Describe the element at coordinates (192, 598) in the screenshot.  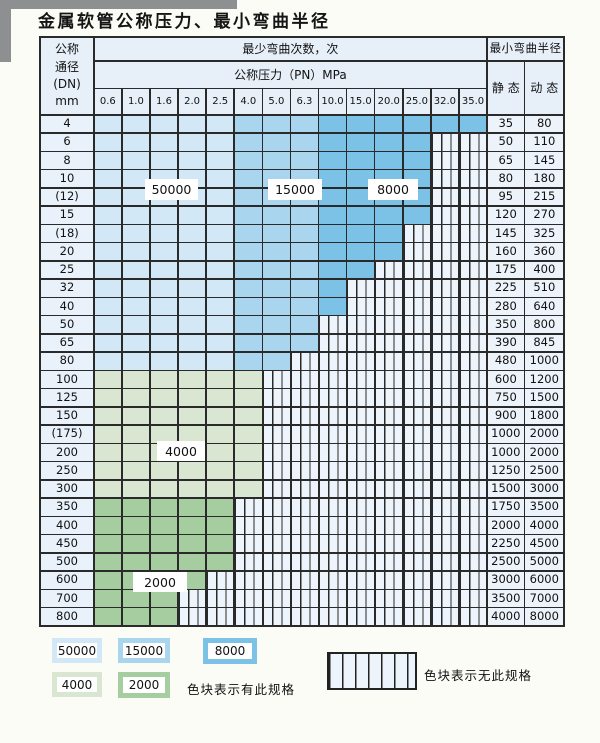
I see `cell-dn700-pn2.0` at that location.